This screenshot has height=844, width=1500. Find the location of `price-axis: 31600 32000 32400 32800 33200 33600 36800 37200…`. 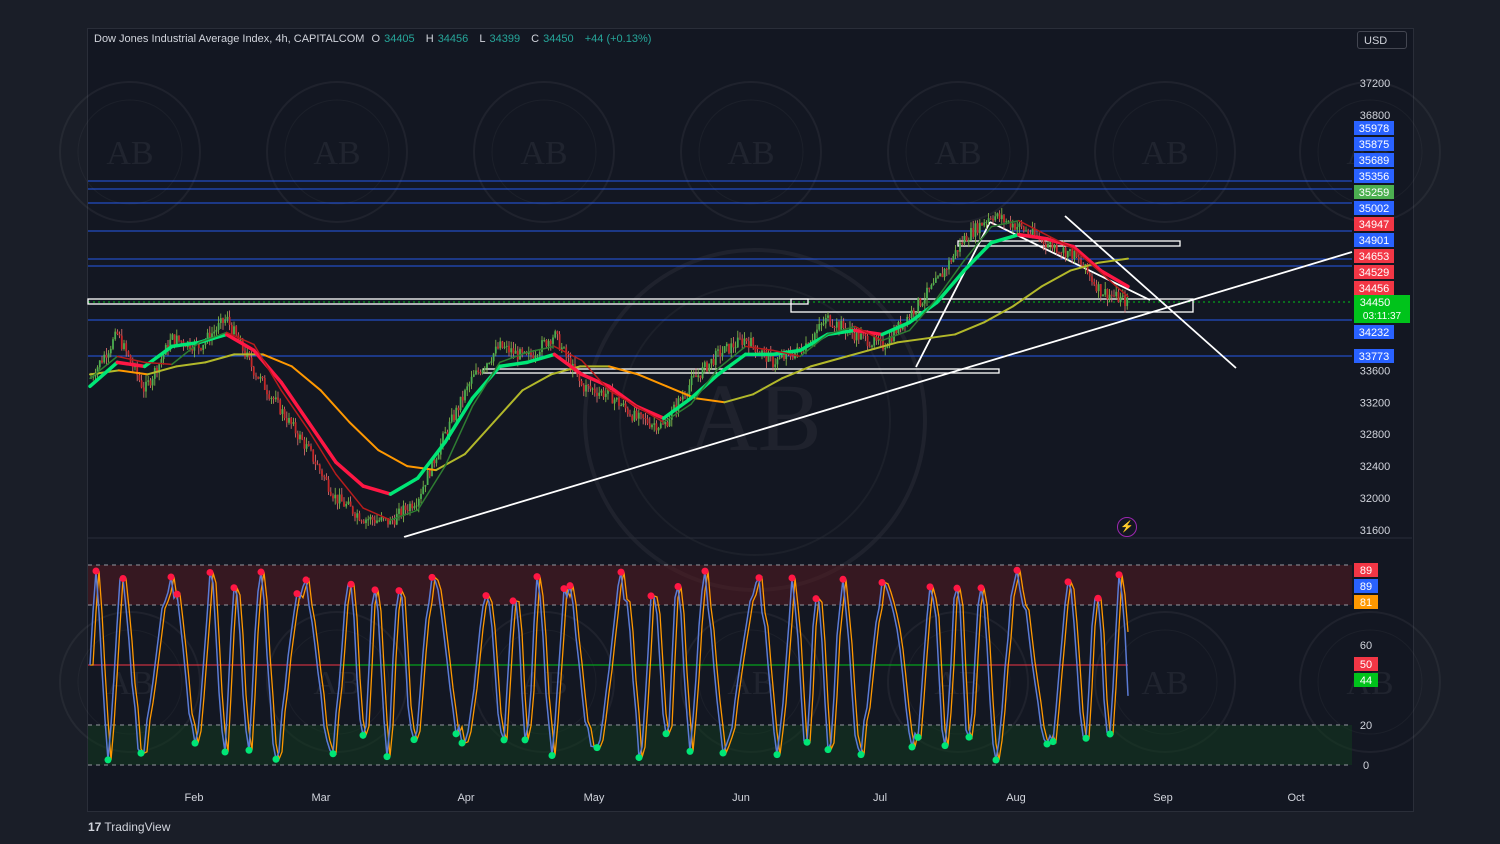

price-axis: 31600 32000 32400 32800 33200 33600 36800 37200… is located at coordinates (1382, 425).